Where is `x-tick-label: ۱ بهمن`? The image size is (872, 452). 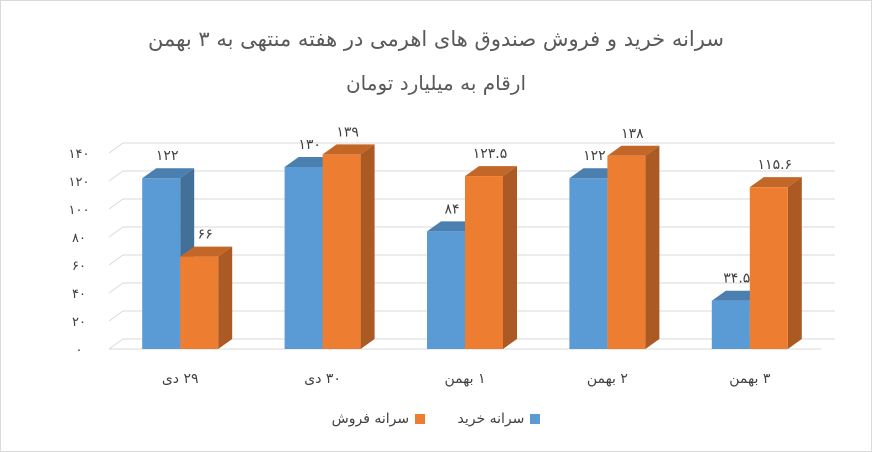 x-tick-label: ۱ بهمن is located at coordinates (464, 379).